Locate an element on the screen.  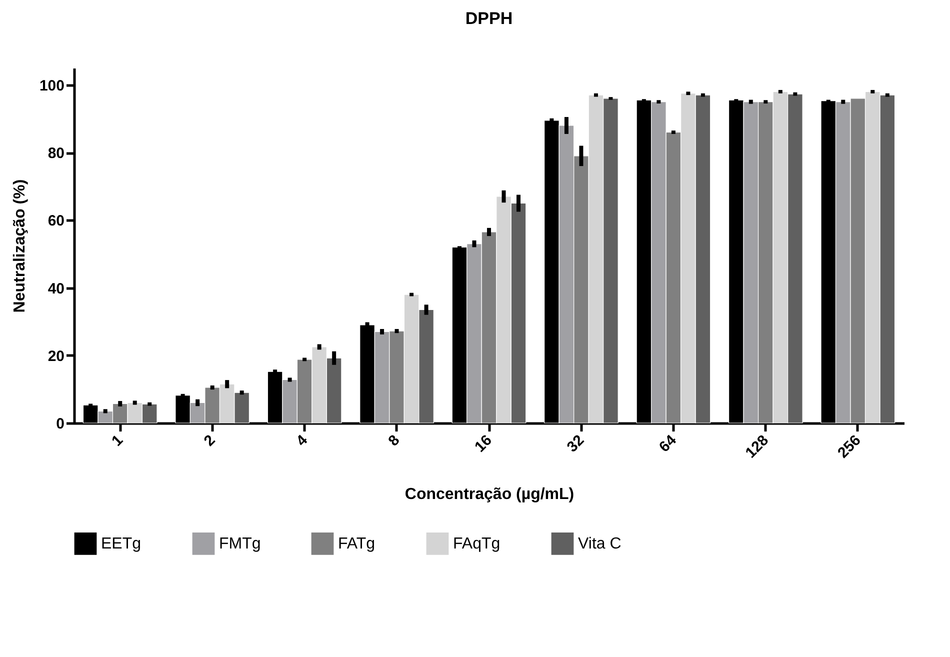
y-tick-label: 40 is located at coordinates (56, 289).